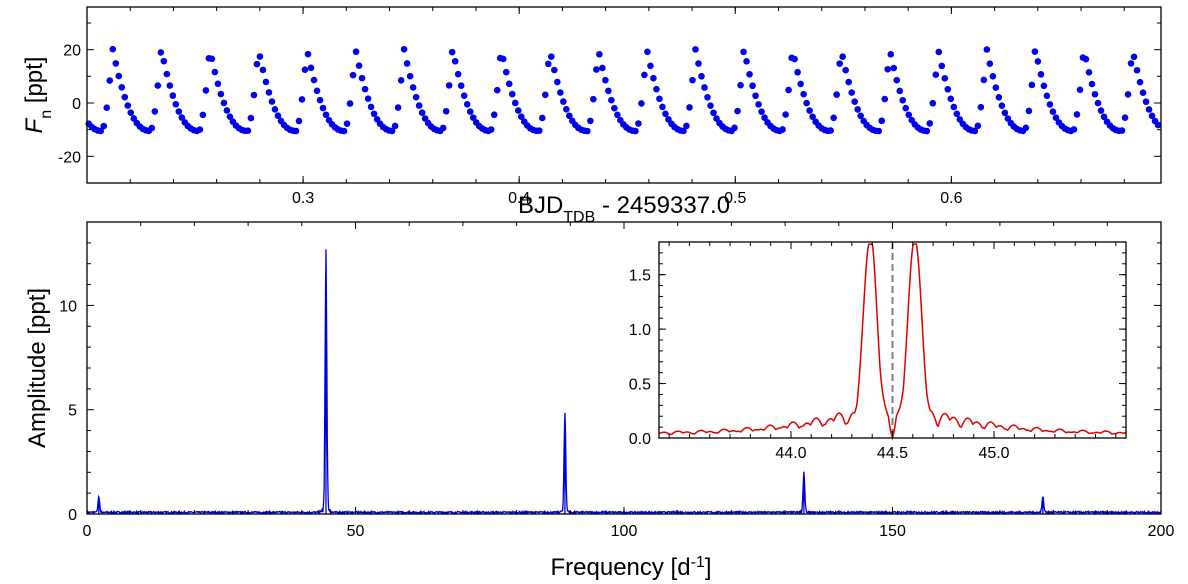  I want to click on periodogram-y-axis-label: Amplitude [ppt], so click(37, 368).